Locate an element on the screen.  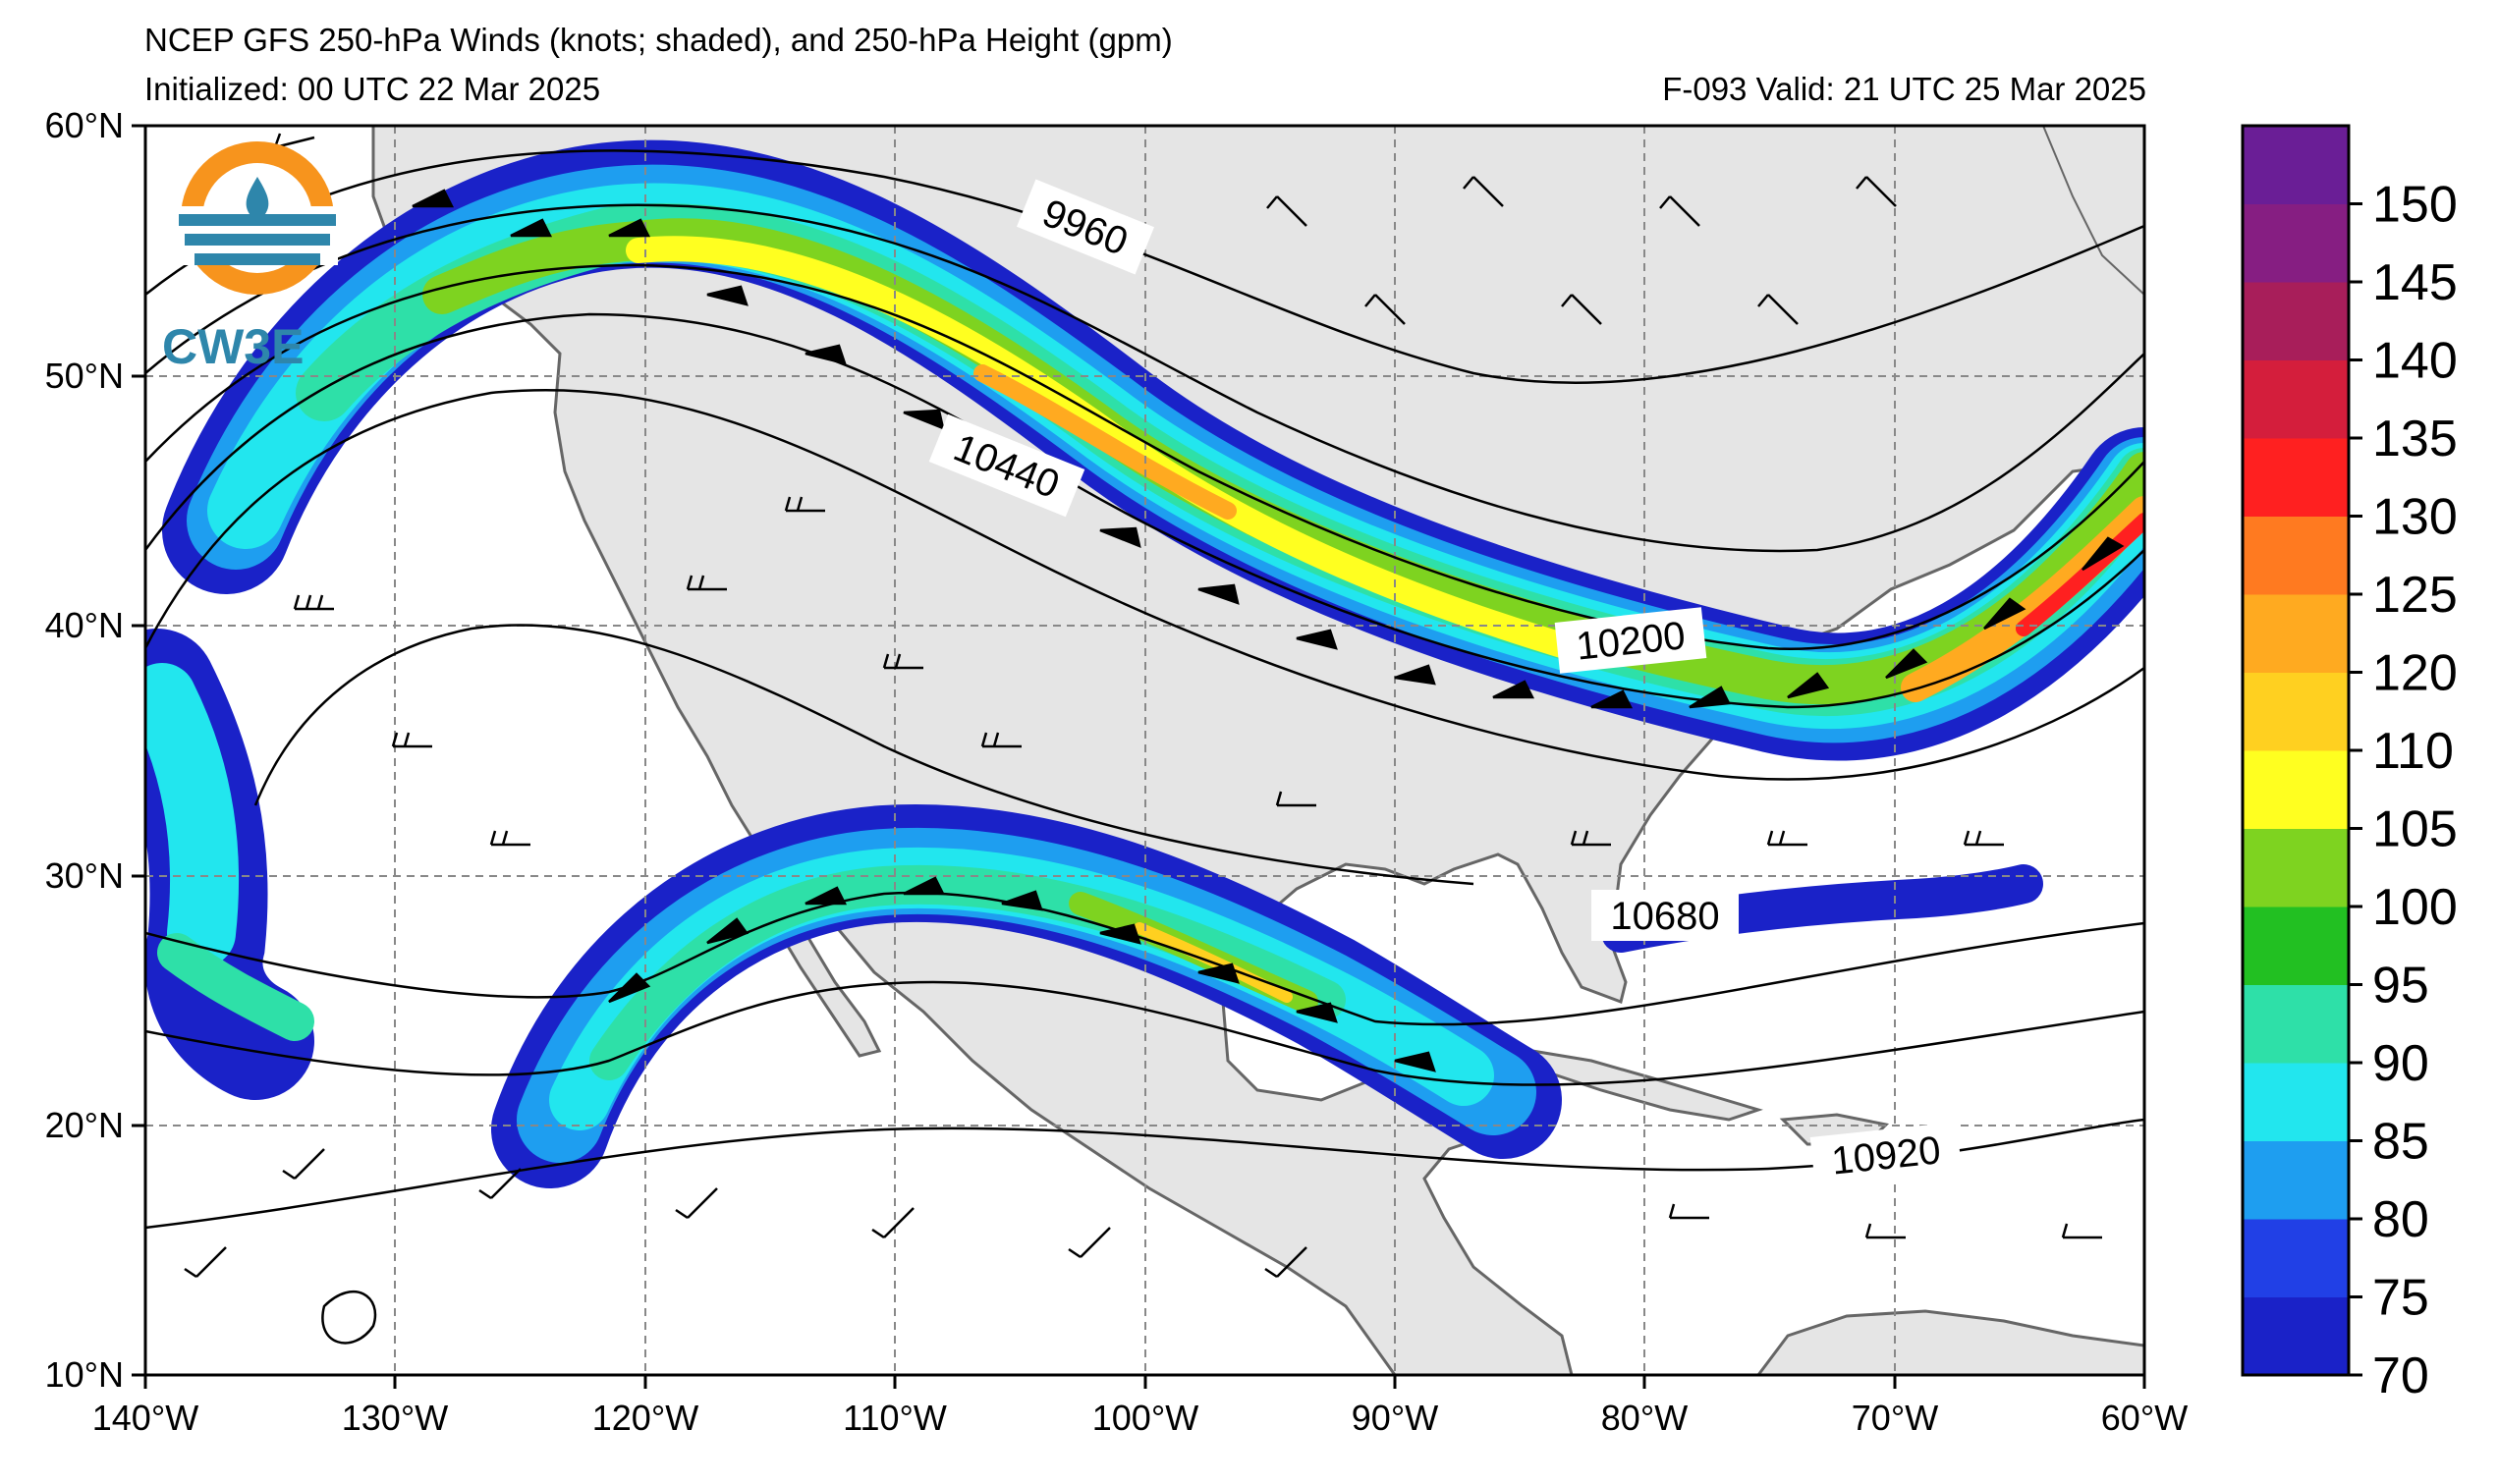
svg-text: 50°N is located at coordinates (84, 376).